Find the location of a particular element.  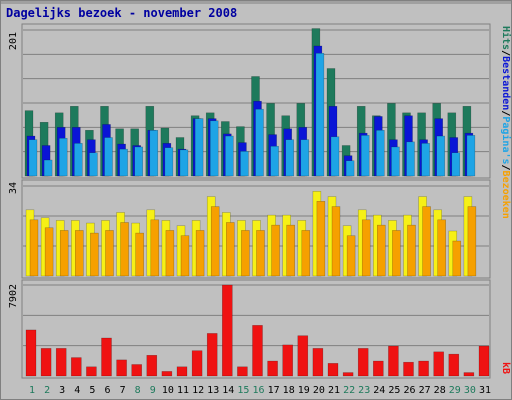

x-tick-label: 4 is located at coordinates (77, 390).